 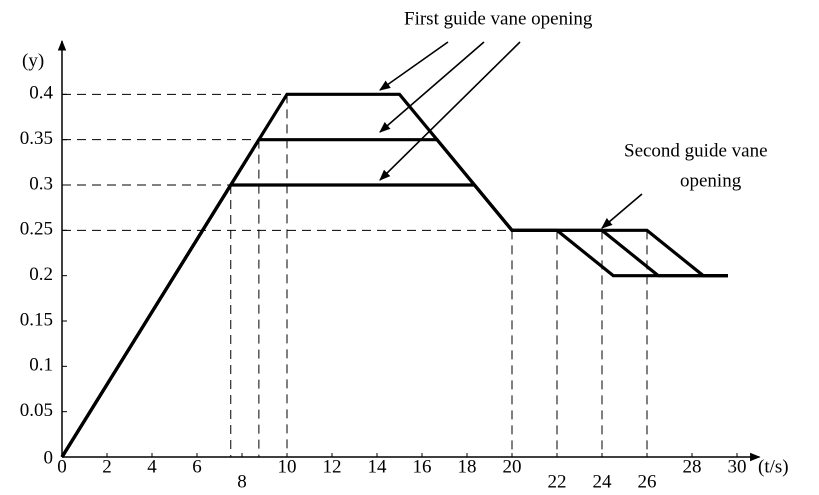 I want to click on y-tick-label: 0.3, so click(x=41, y=183).